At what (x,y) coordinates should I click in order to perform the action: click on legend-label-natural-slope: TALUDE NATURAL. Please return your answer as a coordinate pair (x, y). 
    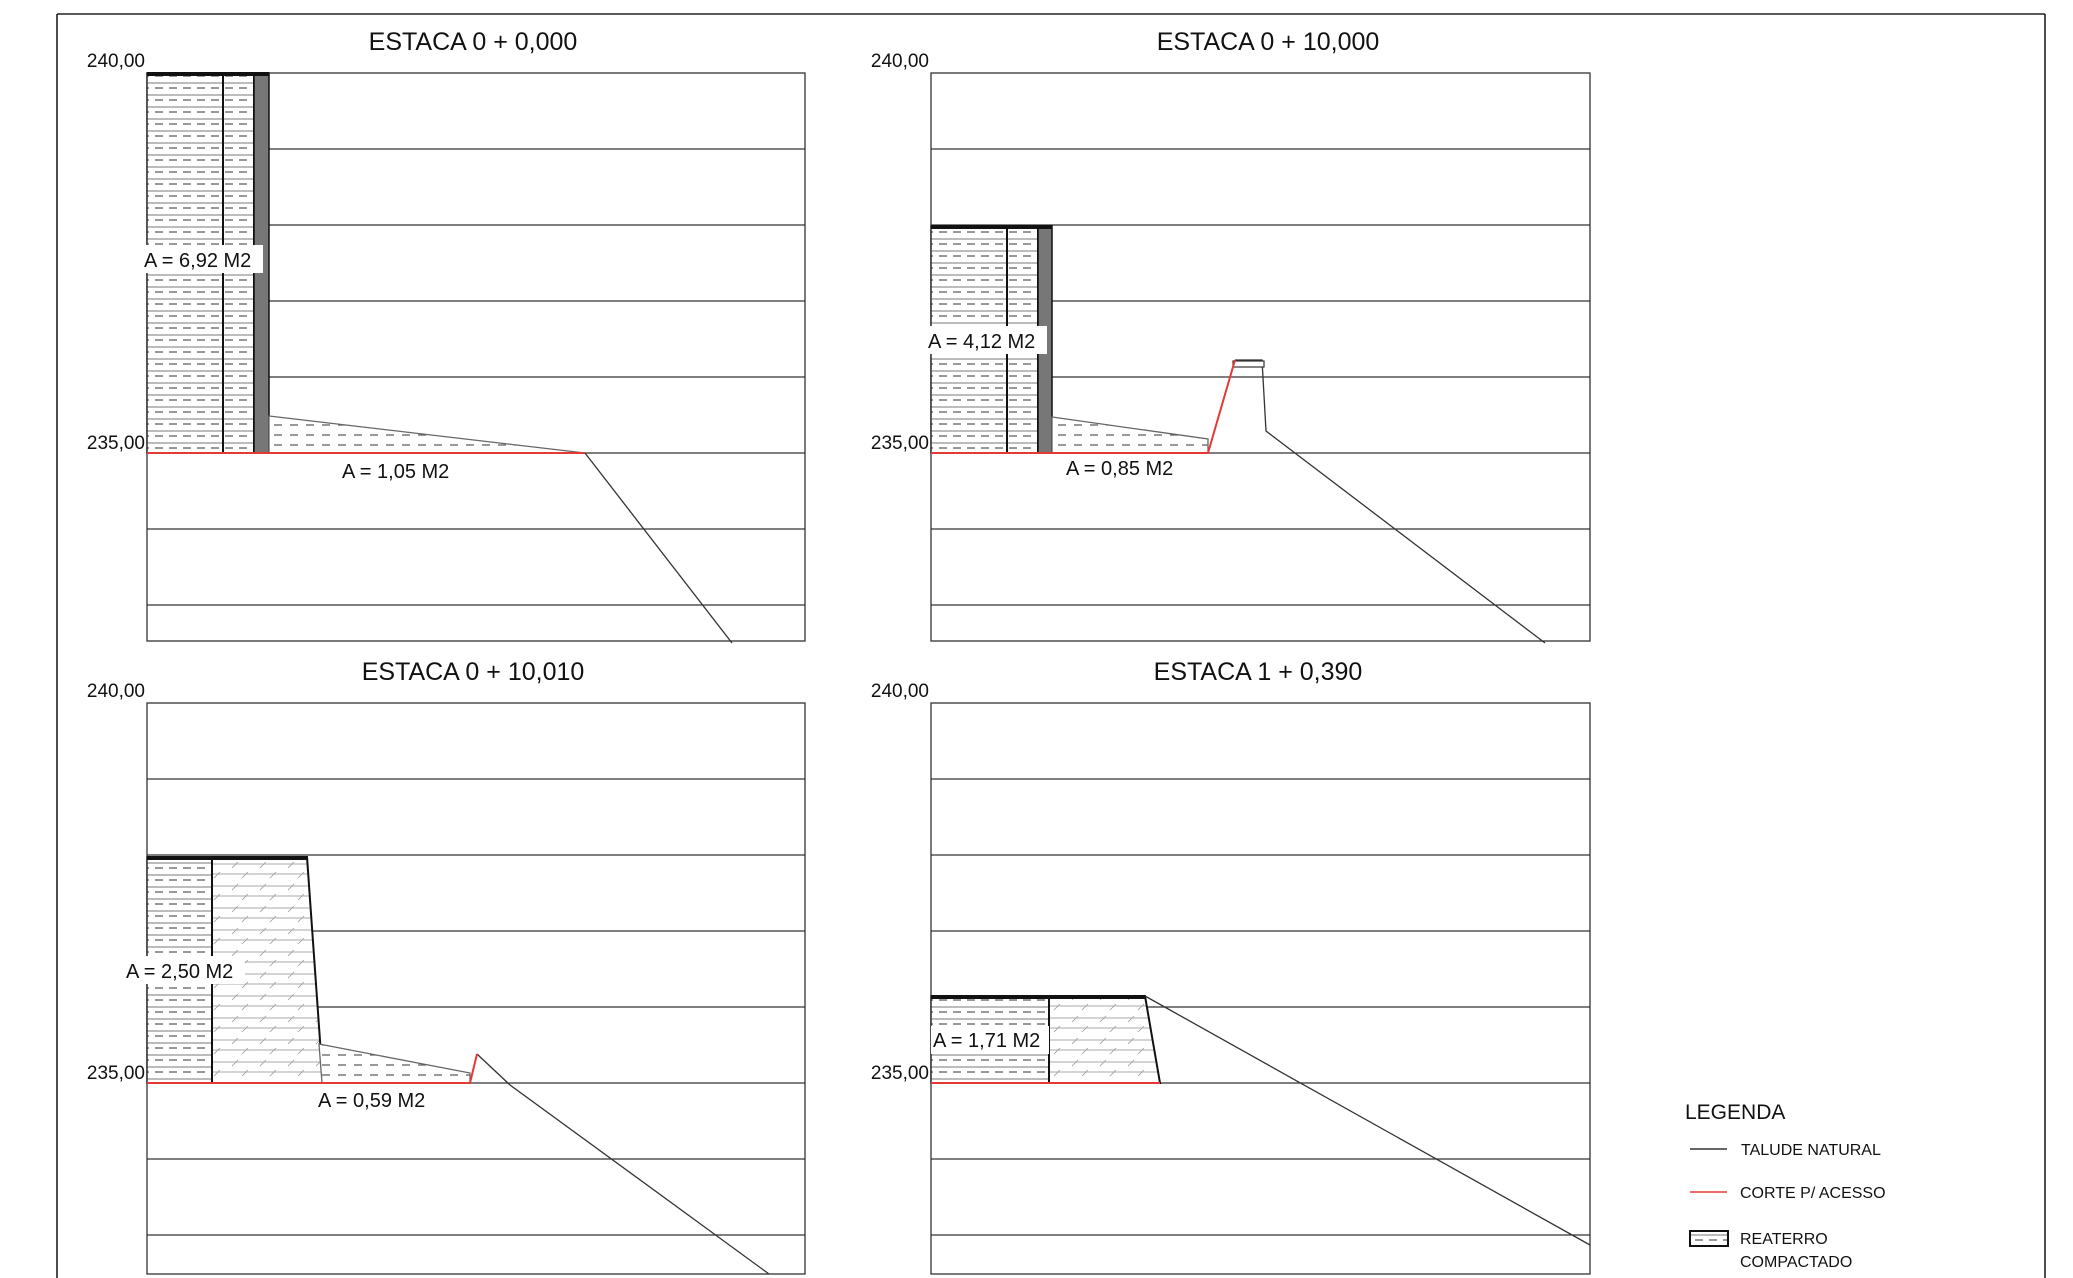
    Looking at the image, I should click on (1811, 1150).